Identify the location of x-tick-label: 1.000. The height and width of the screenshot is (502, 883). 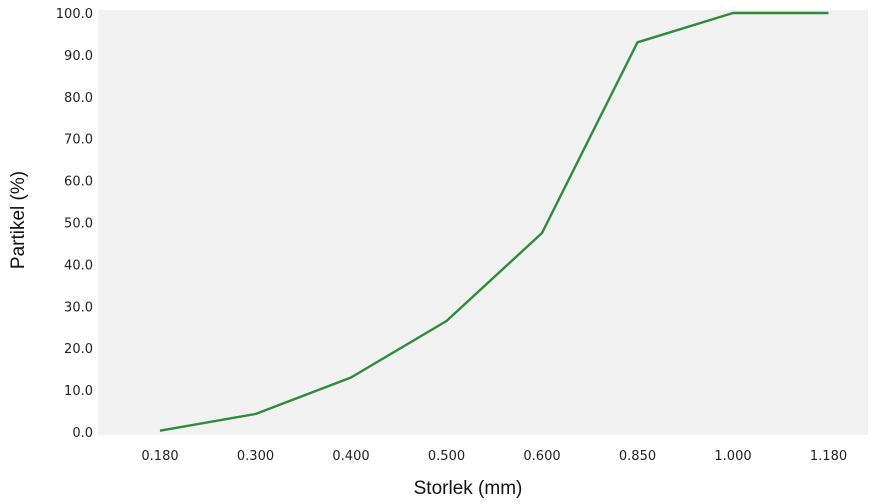
(732, 456).